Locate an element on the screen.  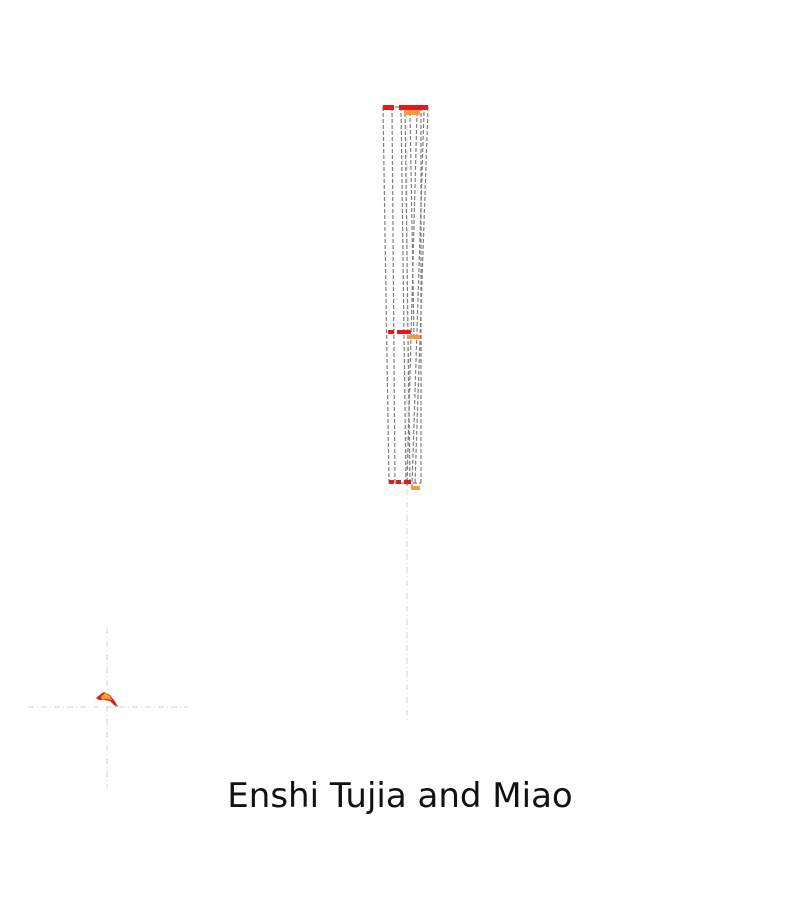
inset-guide-lines is located at coordinates (108, 708).